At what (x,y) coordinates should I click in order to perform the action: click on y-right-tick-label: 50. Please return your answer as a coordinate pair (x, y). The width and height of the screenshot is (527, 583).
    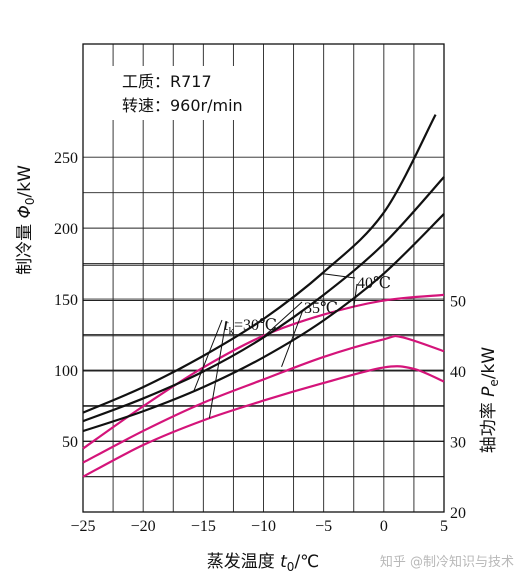
    Looking at the image, I should click on (458, 302).